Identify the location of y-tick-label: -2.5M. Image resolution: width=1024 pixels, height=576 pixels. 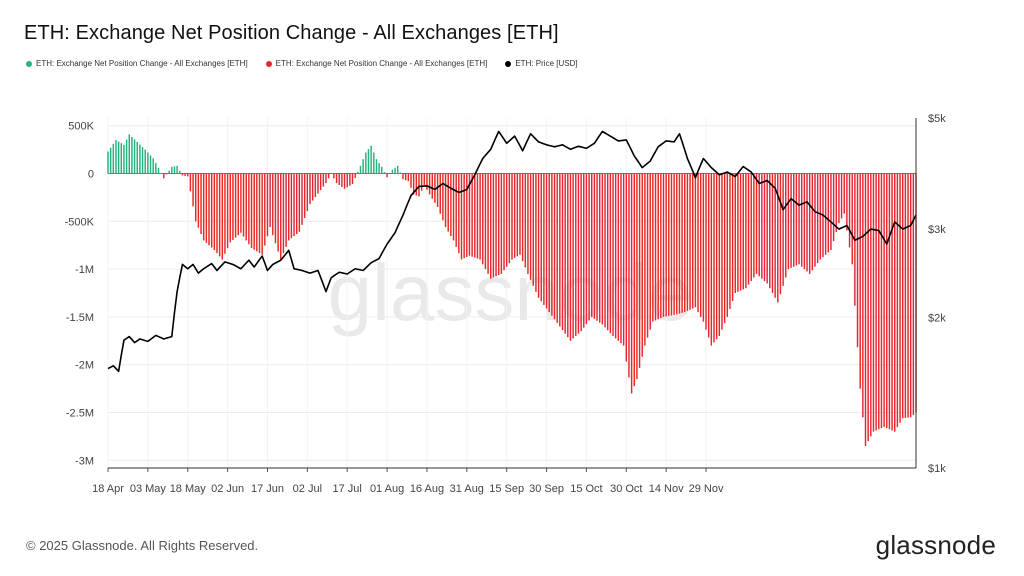
(80, 414).